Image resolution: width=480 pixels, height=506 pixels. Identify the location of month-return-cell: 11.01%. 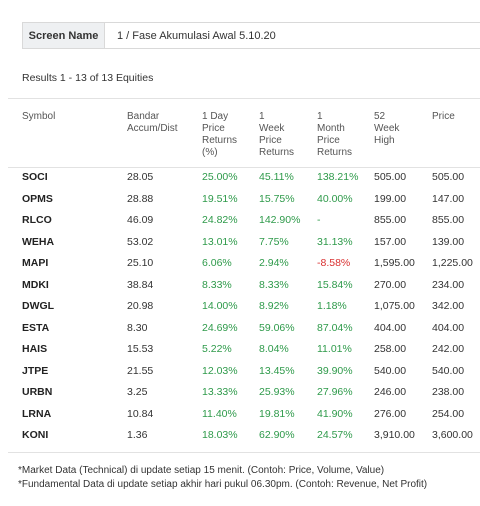
(334, 349).